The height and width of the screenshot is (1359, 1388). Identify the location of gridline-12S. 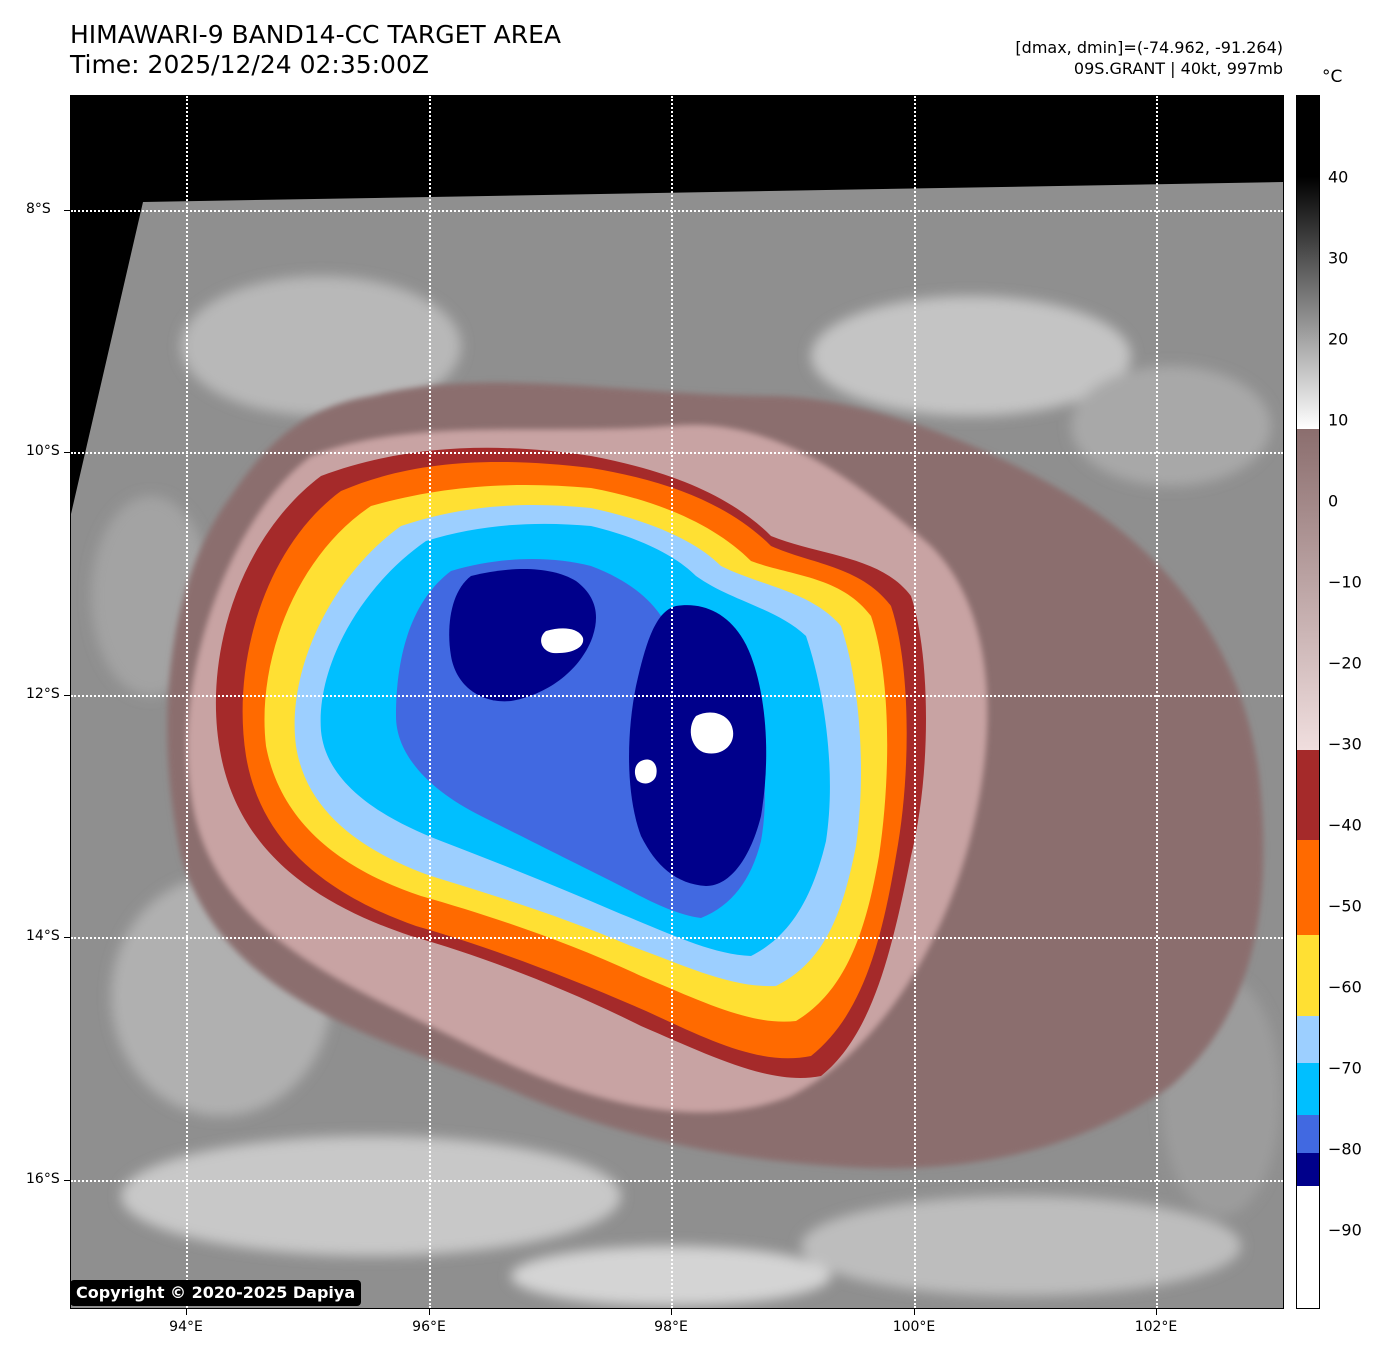
(677, 696).